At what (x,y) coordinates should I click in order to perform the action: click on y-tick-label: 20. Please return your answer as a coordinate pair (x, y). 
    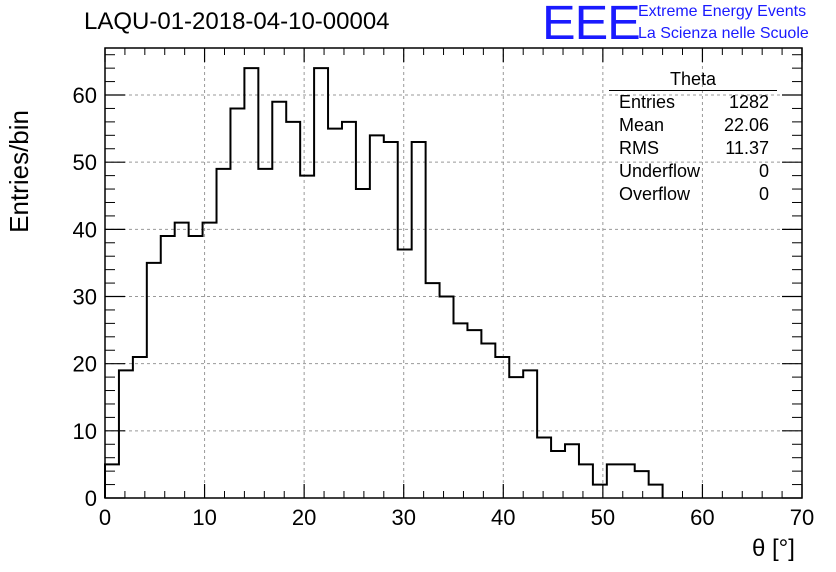
    Looking at the image, I should click on (85, 364).